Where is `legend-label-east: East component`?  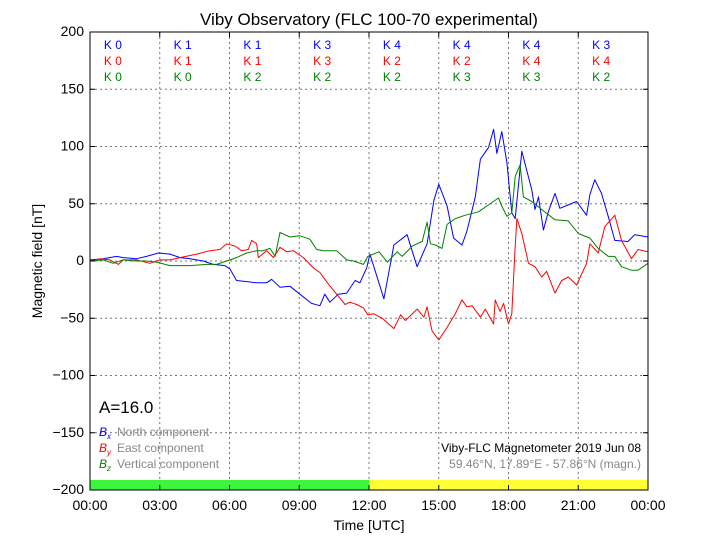
legend-label-east: East component is located at coordinates (160, 448).